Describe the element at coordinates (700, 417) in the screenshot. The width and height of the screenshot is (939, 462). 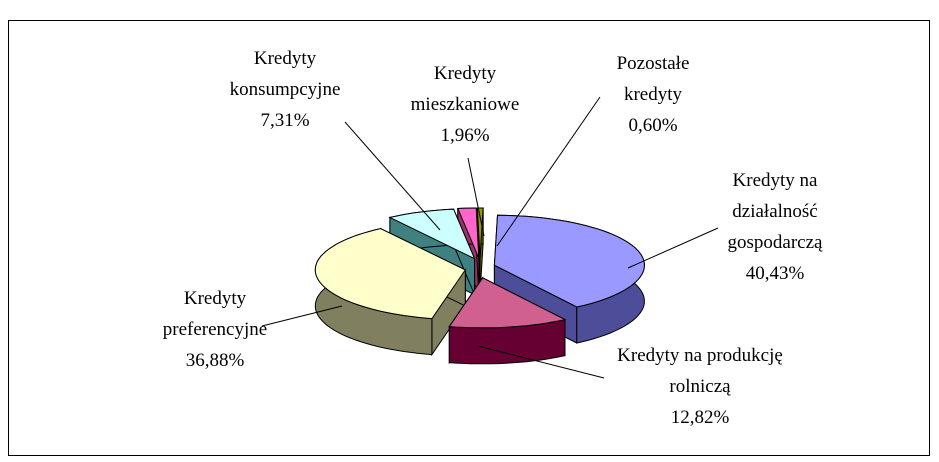
I see `value-label: 12,82%` at that location.